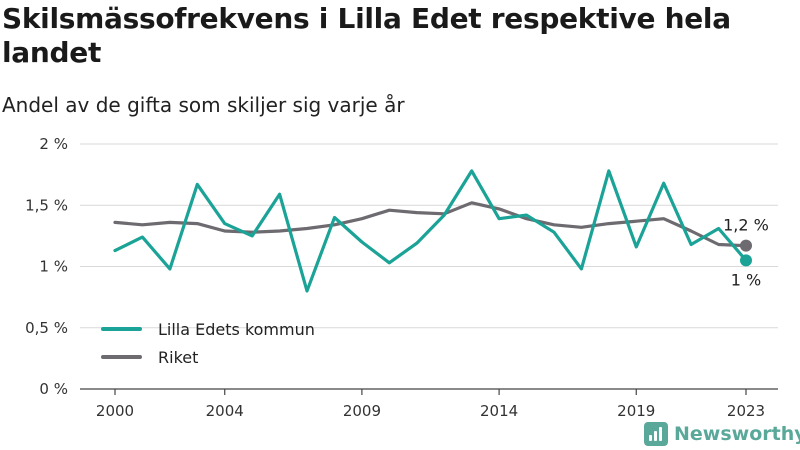  What do you see at coordinates (362, 411) in the screenshot?
I see `x-tick-label: 2009` at bounding box center [362, 411].